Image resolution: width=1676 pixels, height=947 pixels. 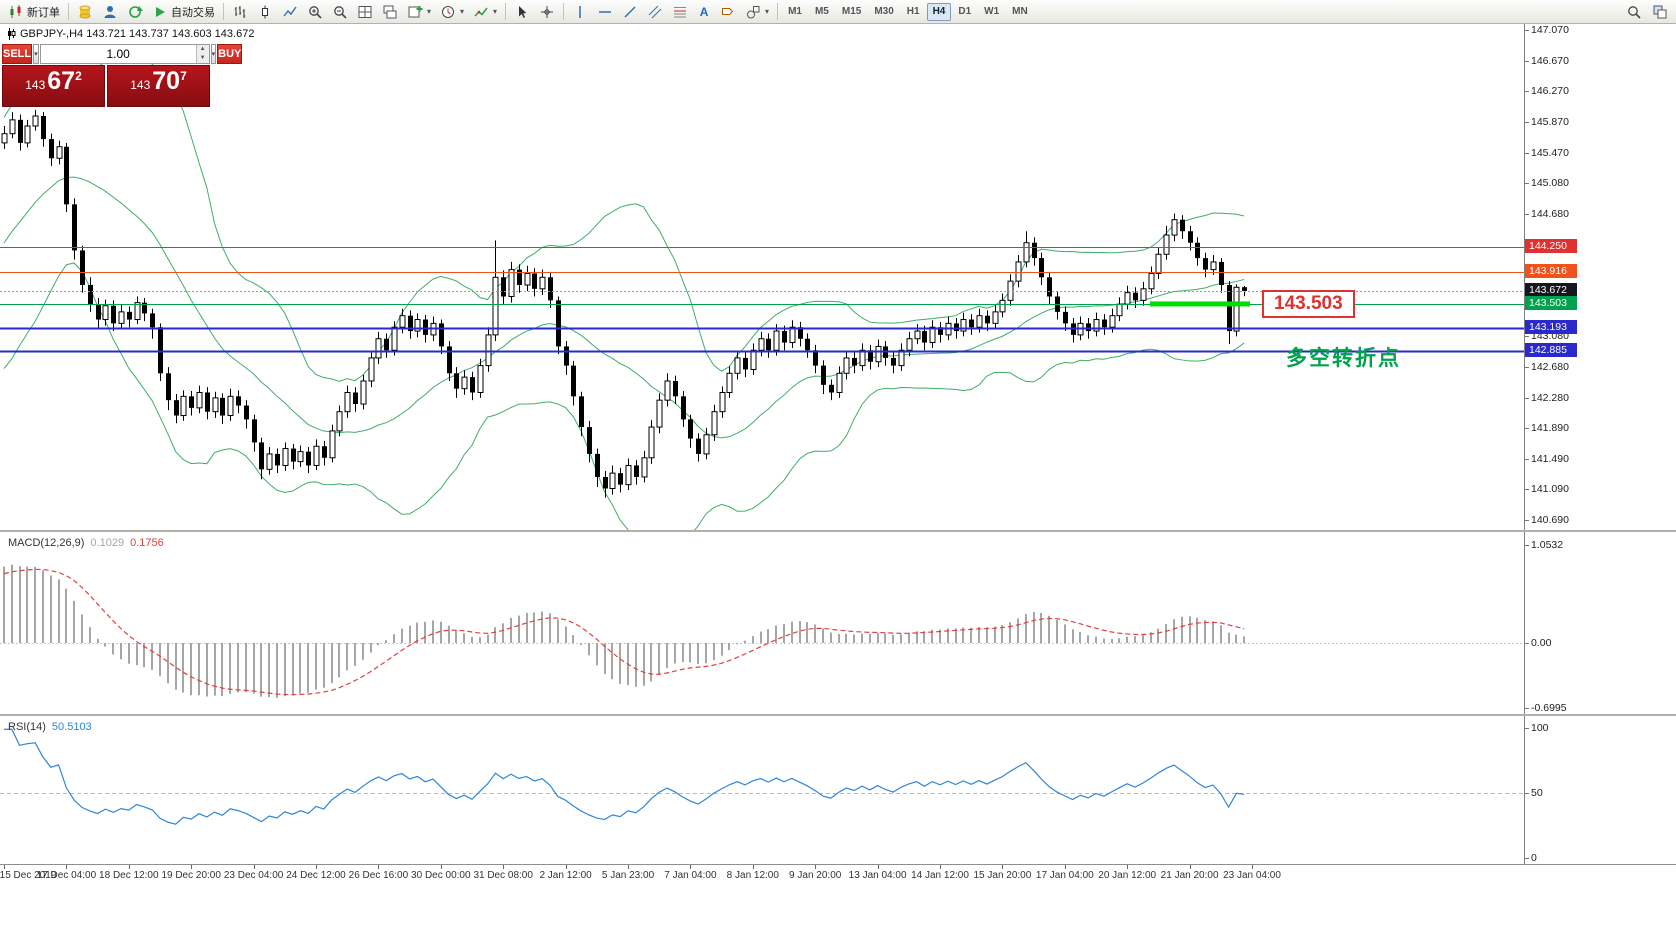 What do you see at coordinates (110, 12) in the screenshot?
I see `market-watch-button` at bounding box center [110, 12].